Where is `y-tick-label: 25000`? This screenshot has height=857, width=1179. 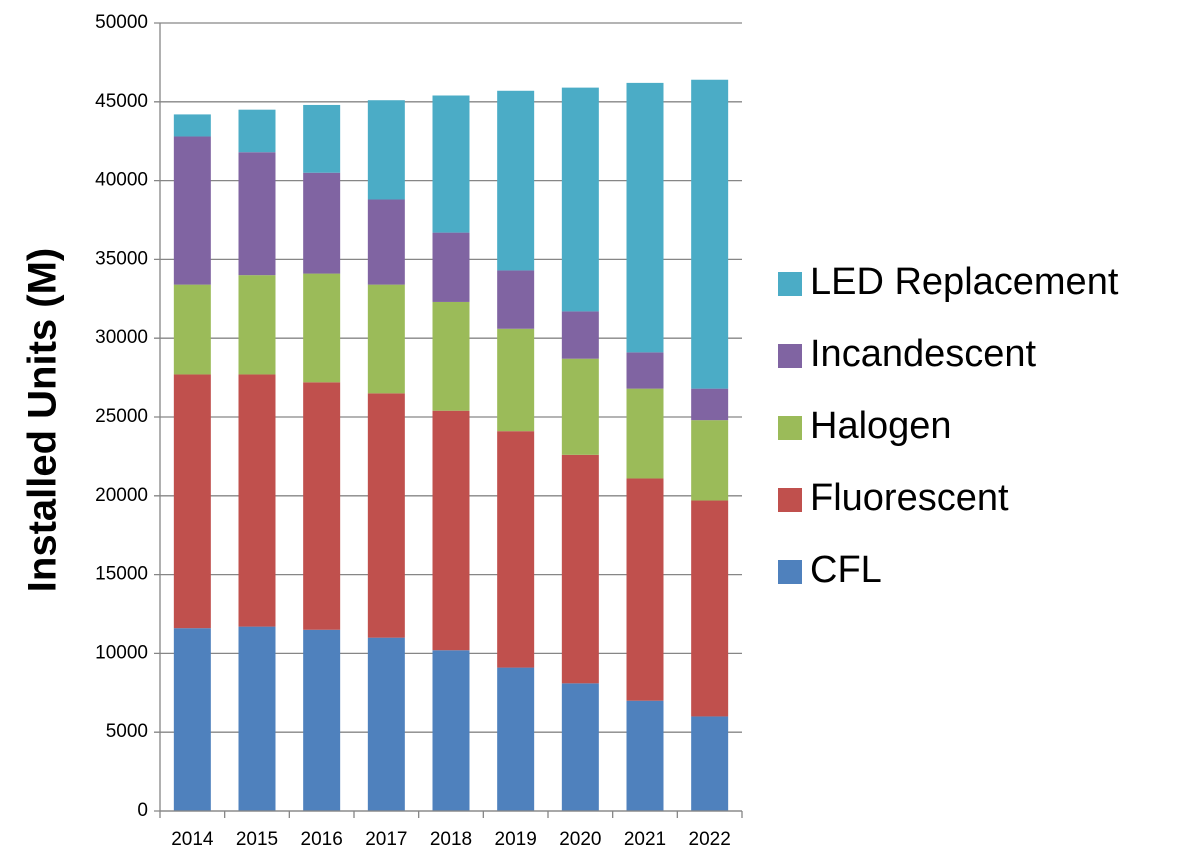 y-tick-label: 25000 is located at coordinates (121, 416).